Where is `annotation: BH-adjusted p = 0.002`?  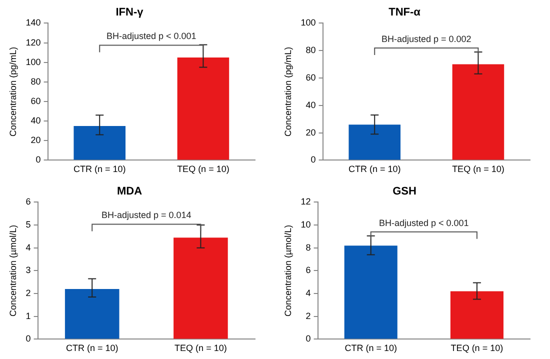
annotation: BH-adjusted p = 0.002 is located at coordinates (427, 39).